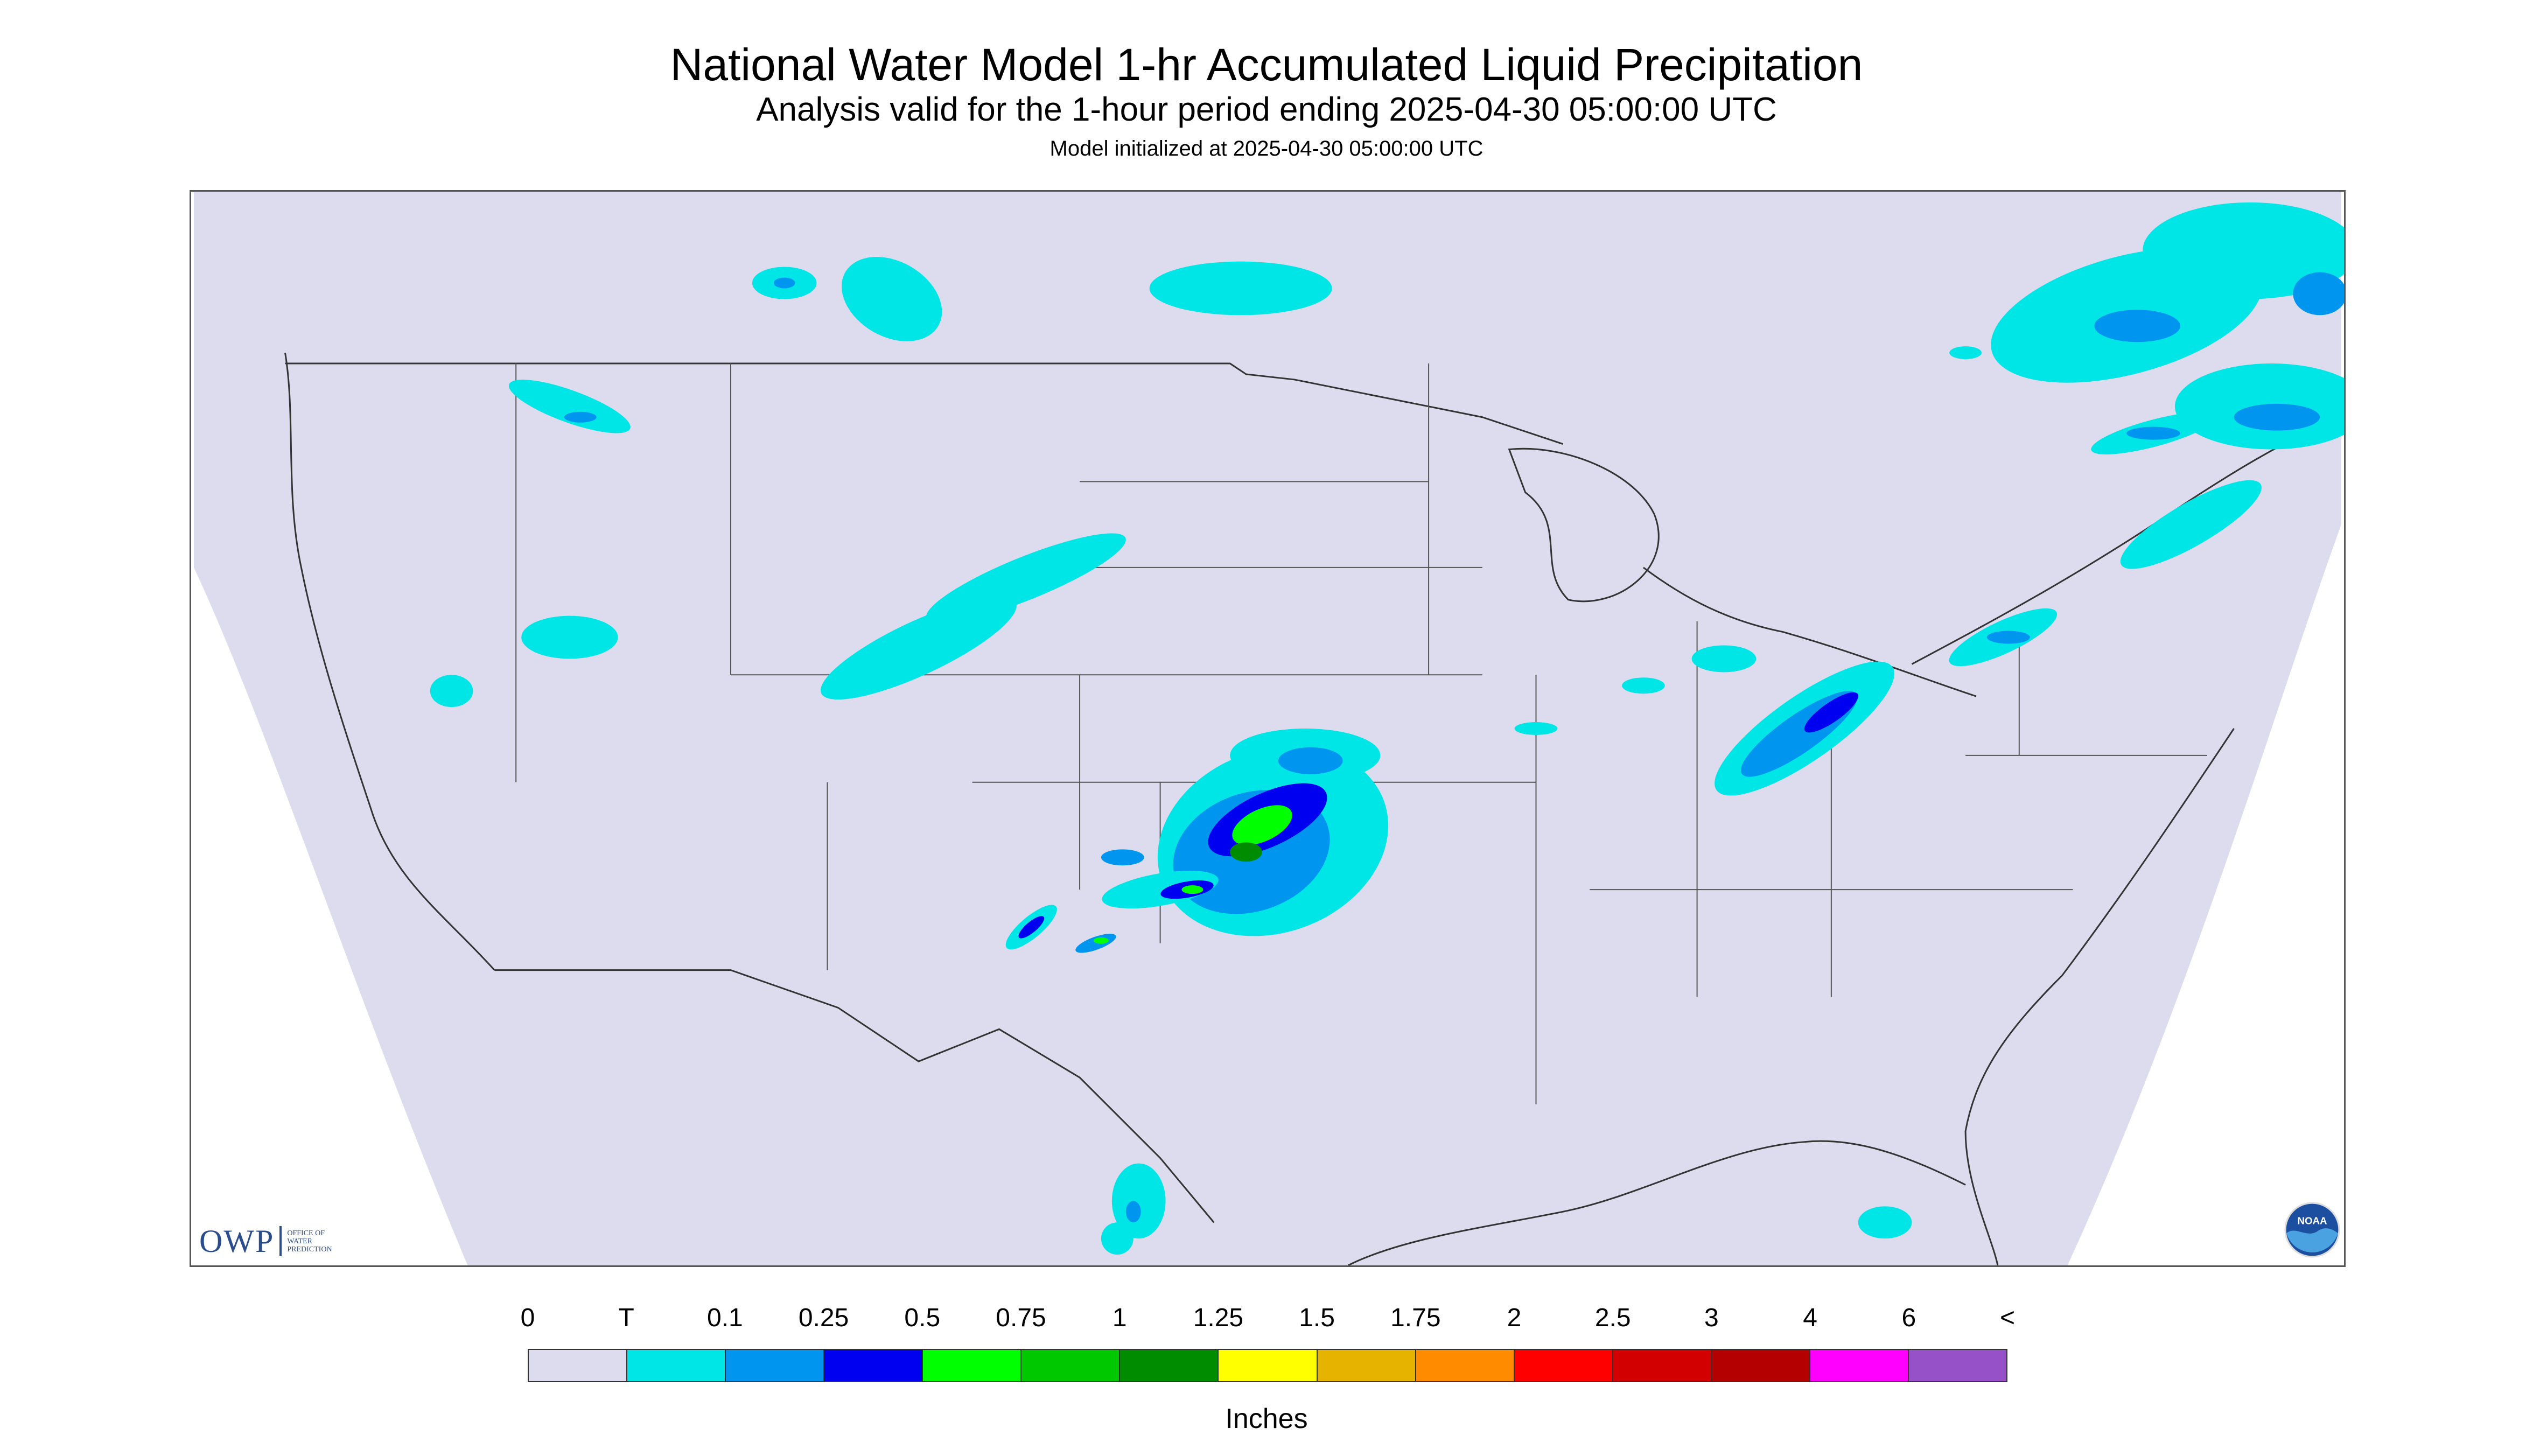 This screenshot has width=2533, height=1456. What do you see at coordinates (1021, 1318) in the screenshot?
I see `colorbar-tick-label: 0.75` at bounding box center [1021, 1318].